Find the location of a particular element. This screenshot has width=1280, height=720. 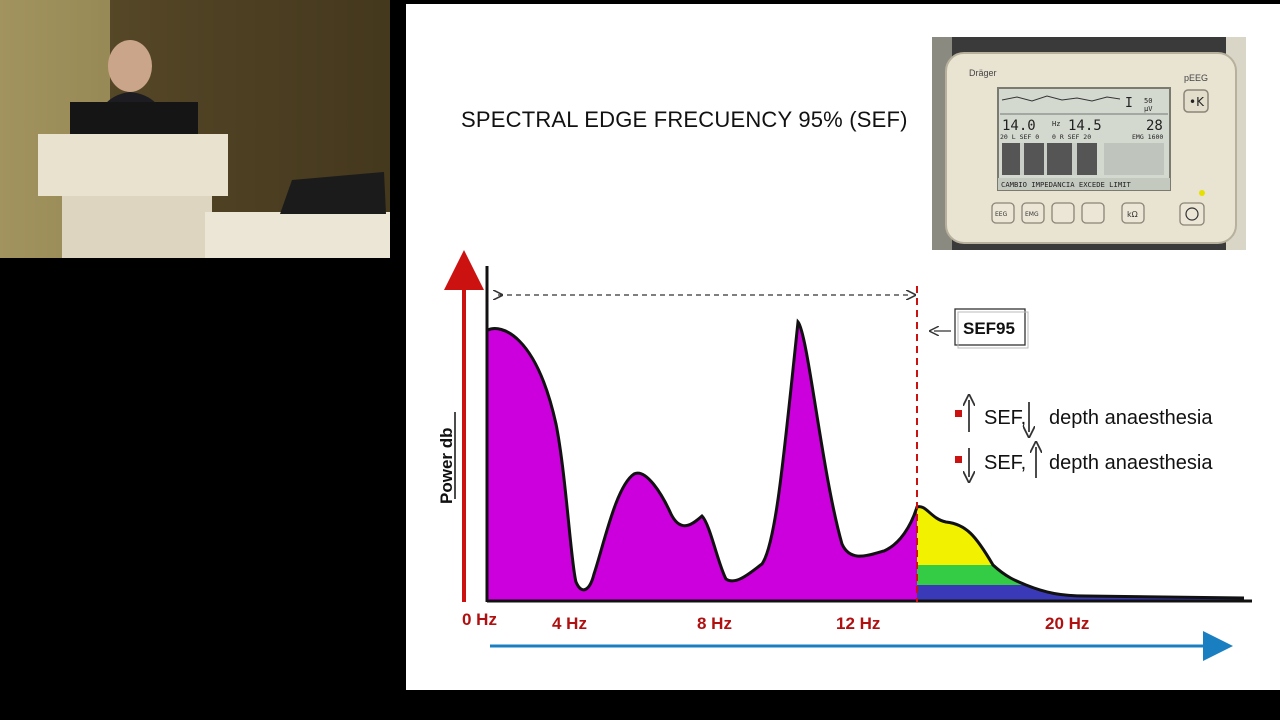

svg-text: kΩ is located at coordinates (1132, 214).